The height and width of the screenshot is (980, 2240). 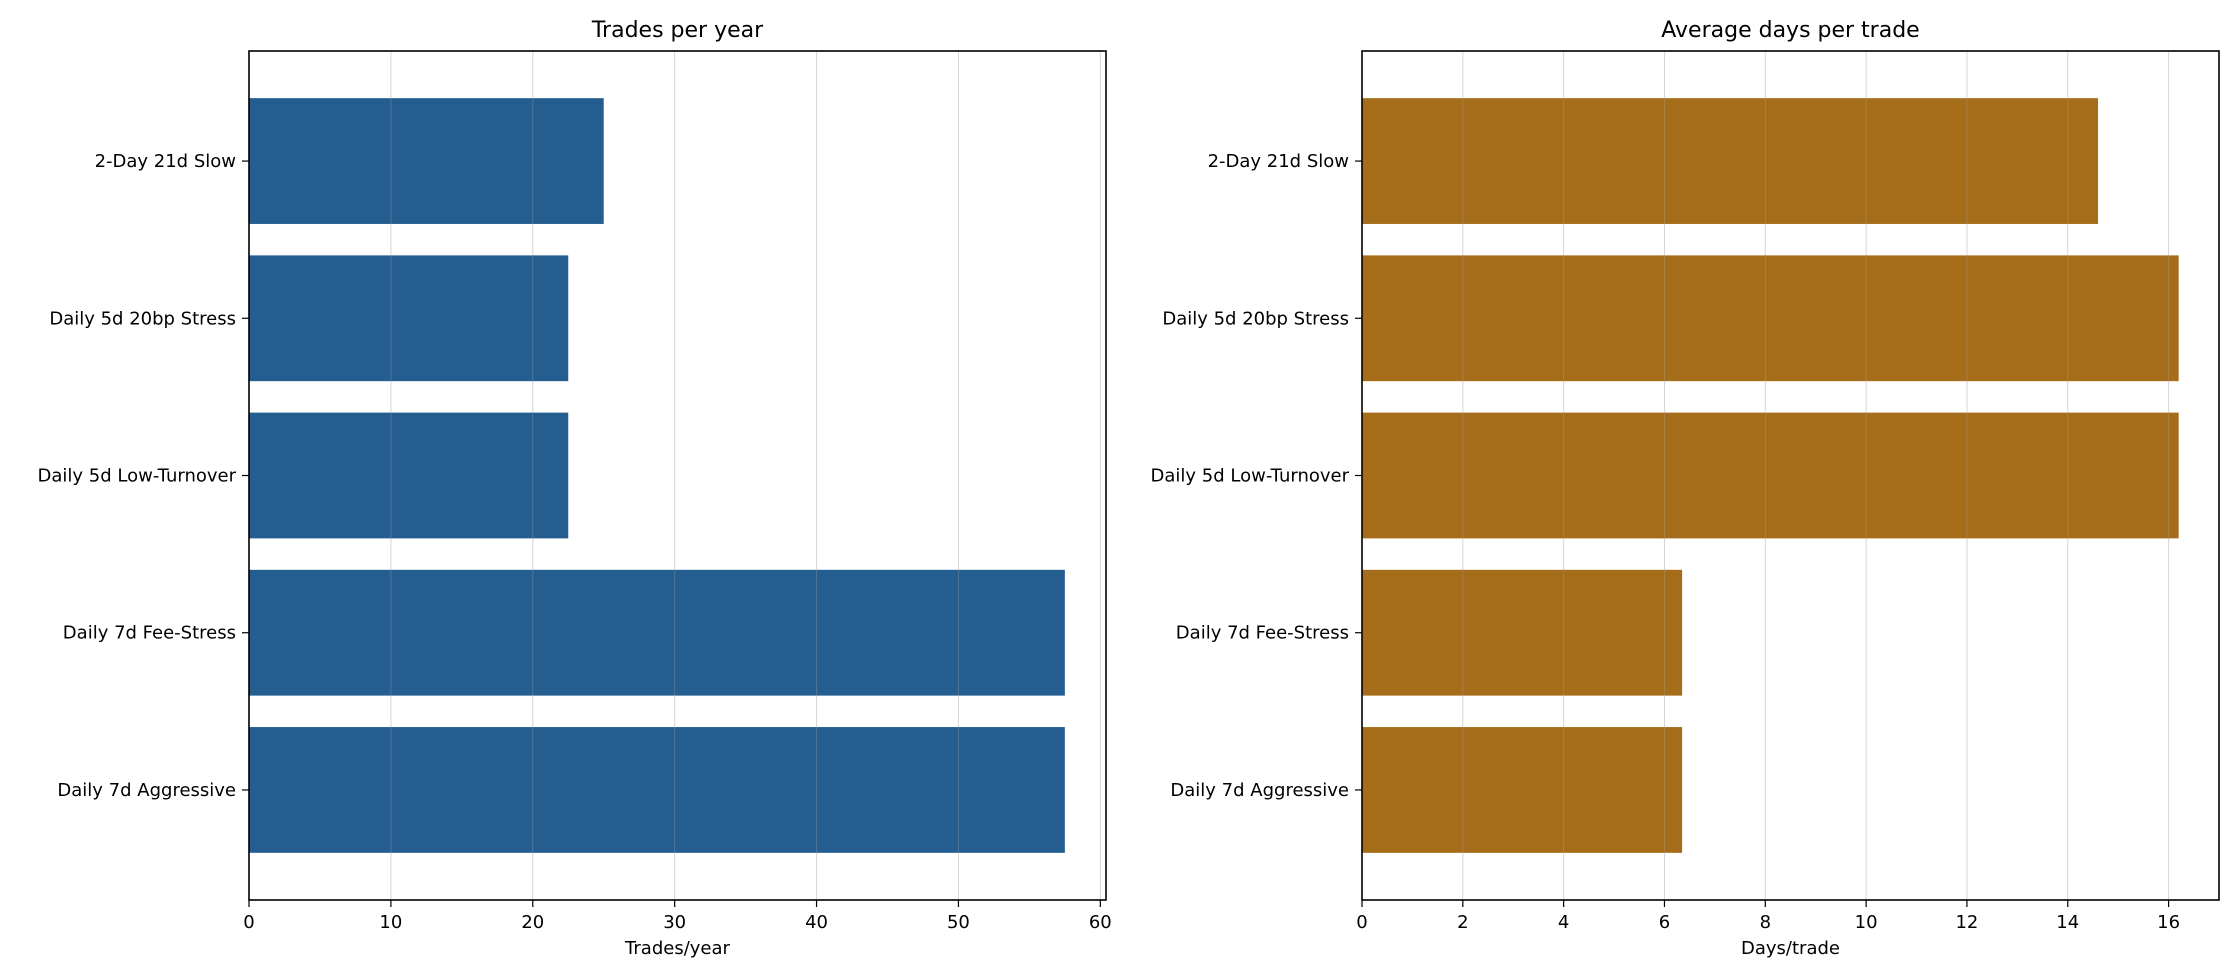 I want to click on x-tick-label: 14, so click(x=2067, y=922).